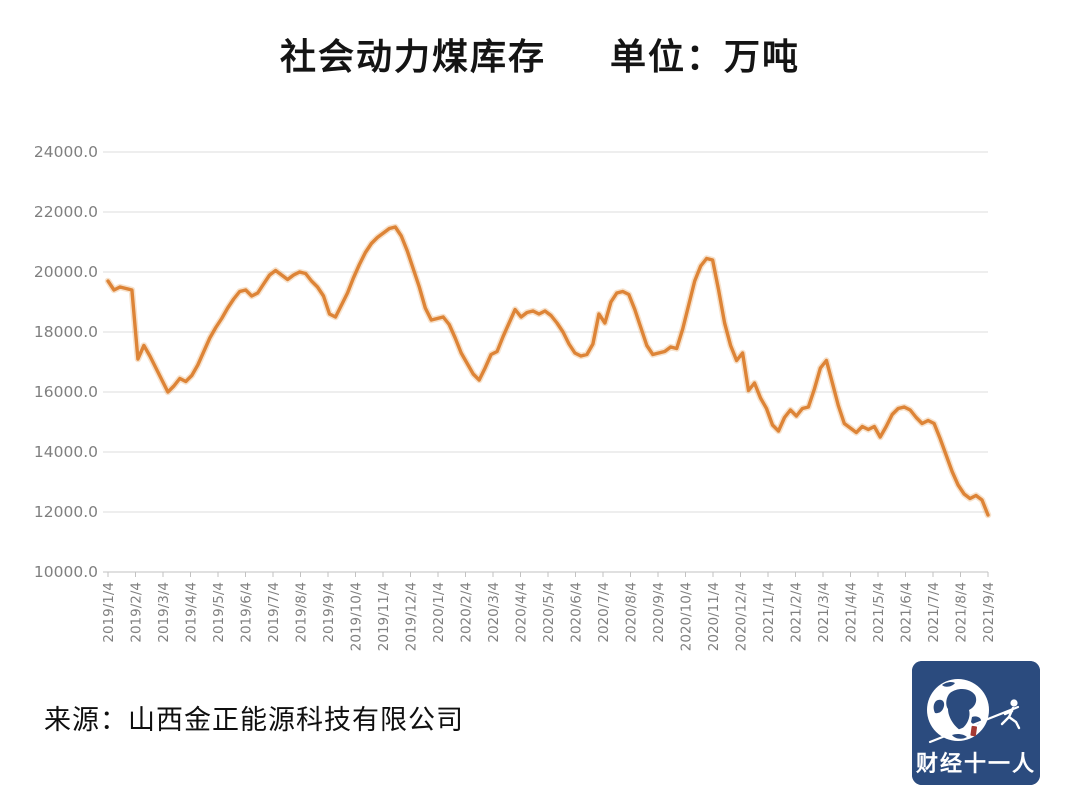 Image resolution: width=1080 pixels, height=798 pixels. What do you see at coordinates (958, 710) in the screenshot?
I see `globe-icon` at bounding box center [958, 710].